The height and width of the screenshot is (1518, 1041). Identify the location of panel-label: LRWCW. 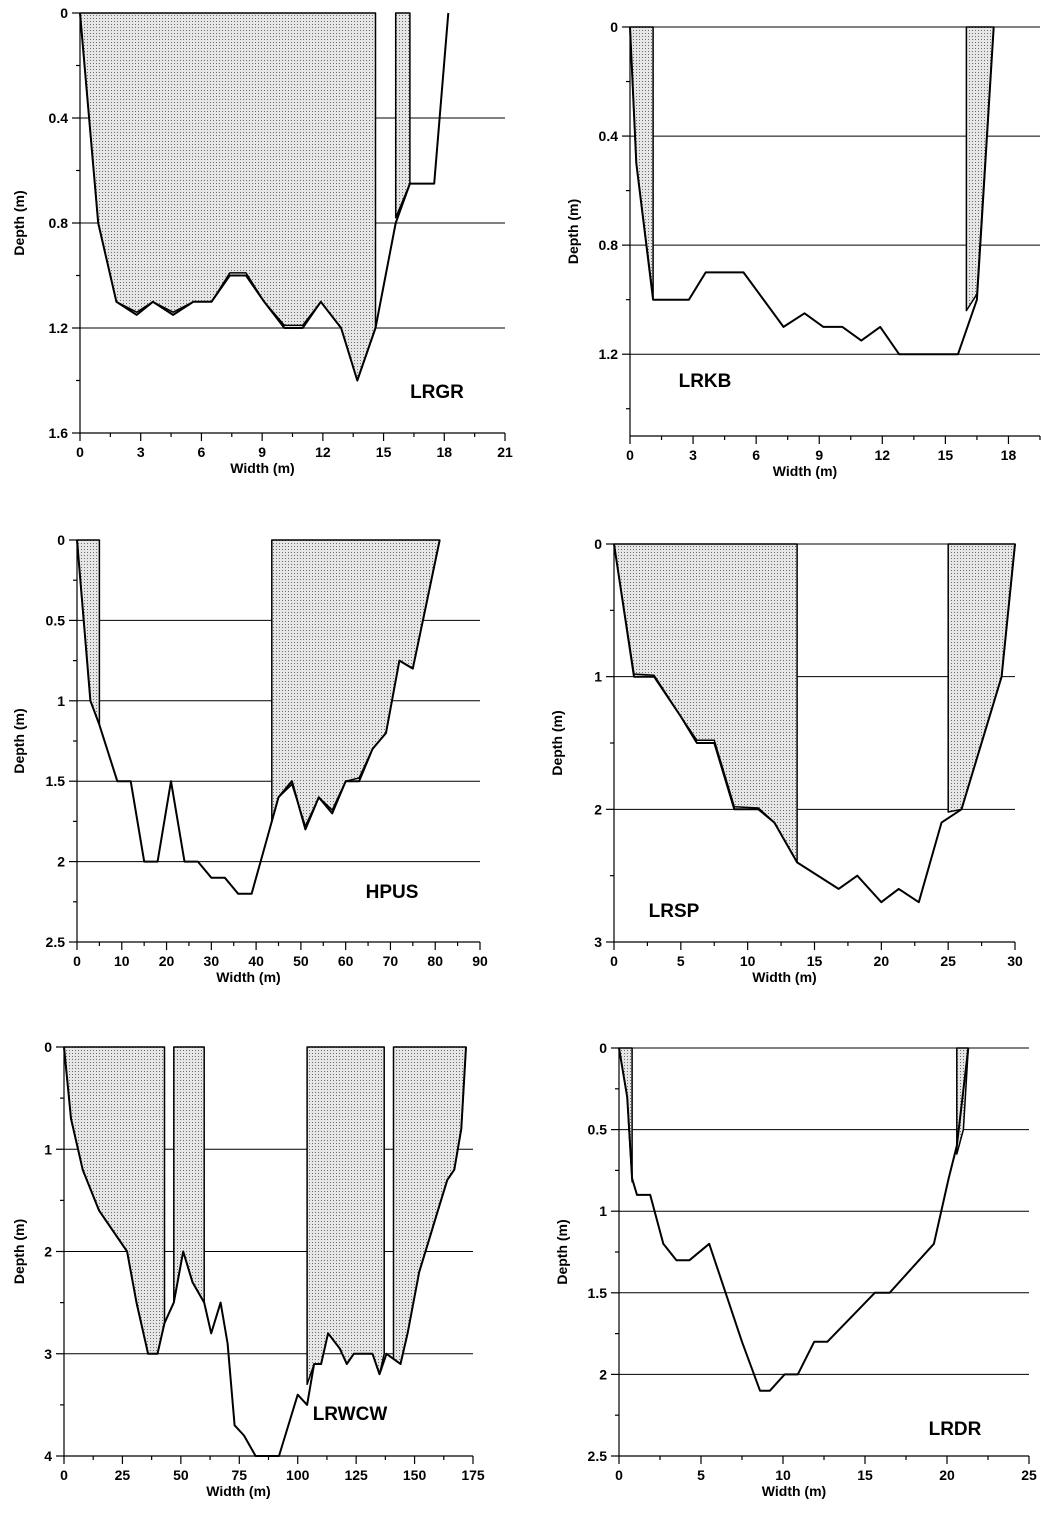
(350, 1414).